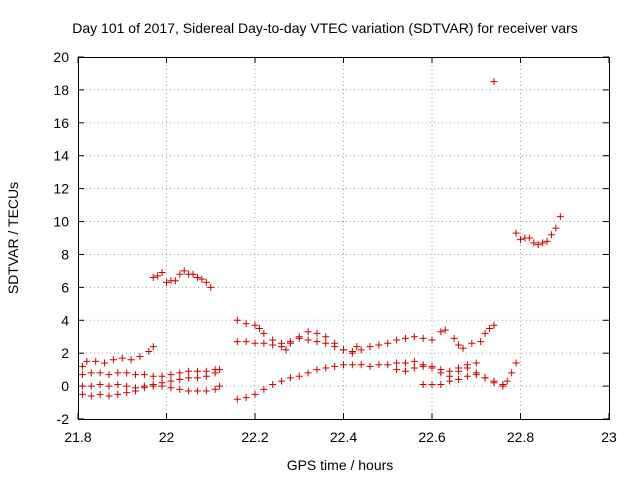 This screenshot has height=480, width=640. Describe the element at coordinates (77, 437) in the screenshot. I see `x-tick-label: 21.8` at that location.